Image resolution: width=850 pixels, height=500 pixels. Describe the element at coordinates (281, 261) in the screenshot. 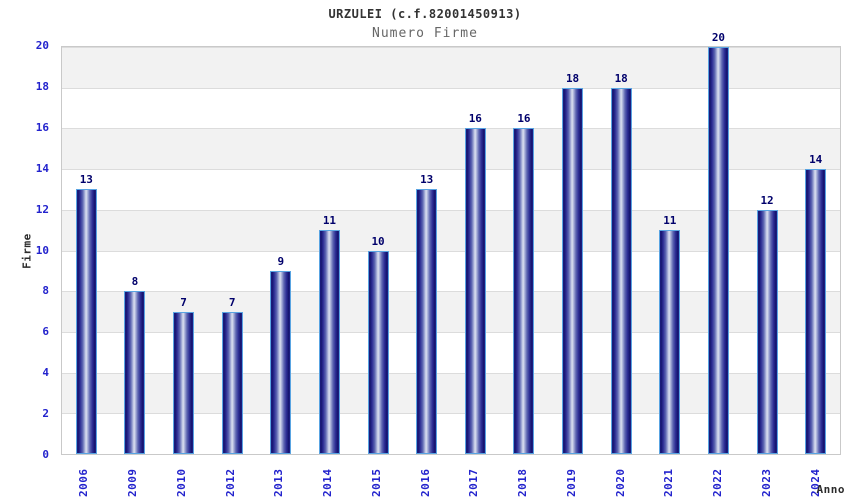

I see `bar-value-label: 9` at that location.